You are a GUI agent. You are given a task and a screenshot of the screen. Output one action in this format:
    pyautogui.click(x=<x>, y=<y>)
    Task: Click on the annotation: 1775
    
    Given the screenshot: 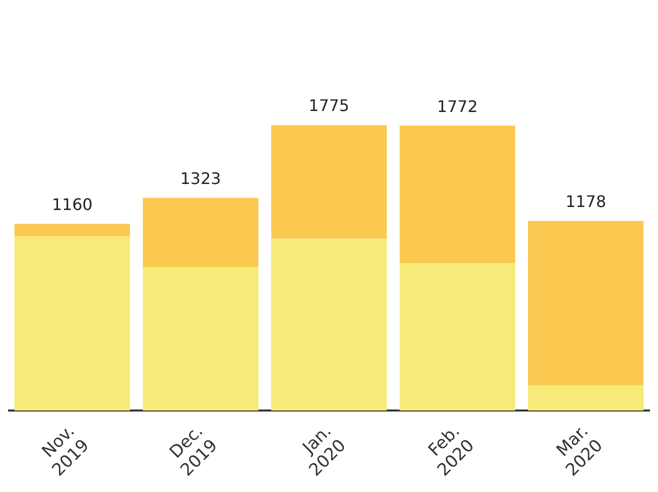 What is the action you would take?
    pyautogui.click(x=329, y=106)
    